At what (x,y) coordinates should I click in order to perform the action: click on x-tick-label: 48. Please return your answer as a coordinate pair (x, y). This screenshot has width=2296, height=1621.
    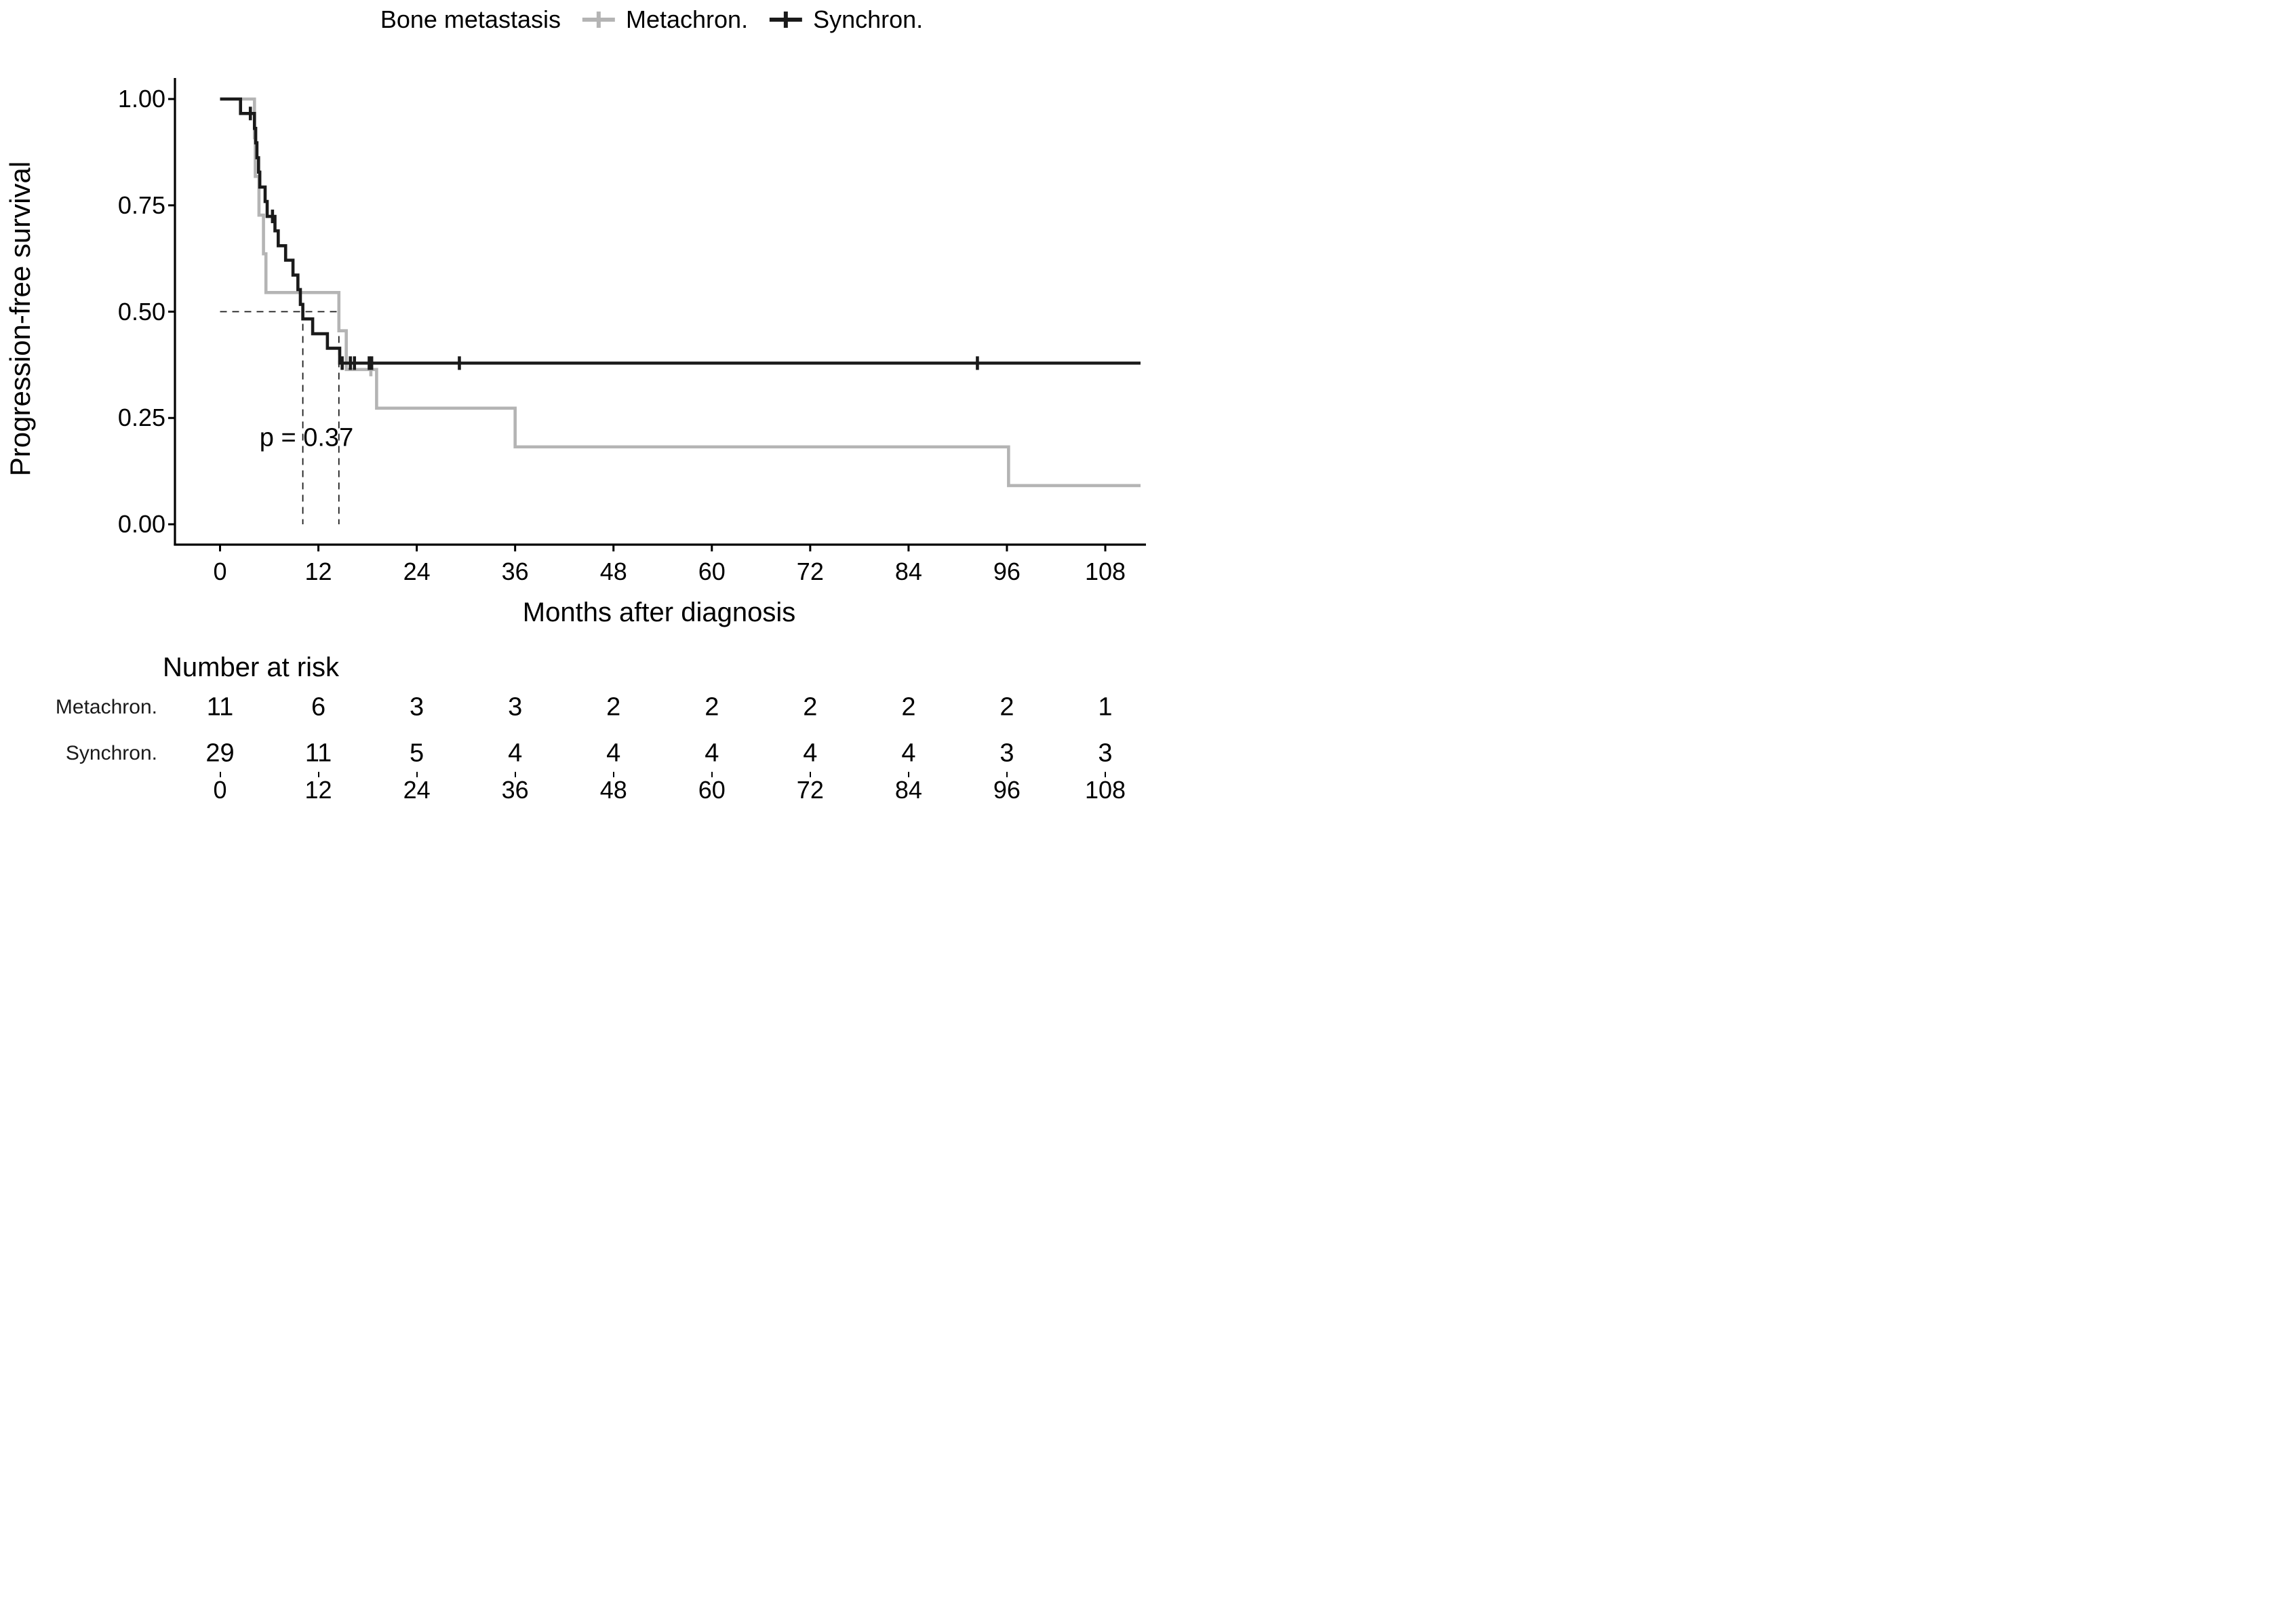
    Looking at the image, I should click on (613, 572).